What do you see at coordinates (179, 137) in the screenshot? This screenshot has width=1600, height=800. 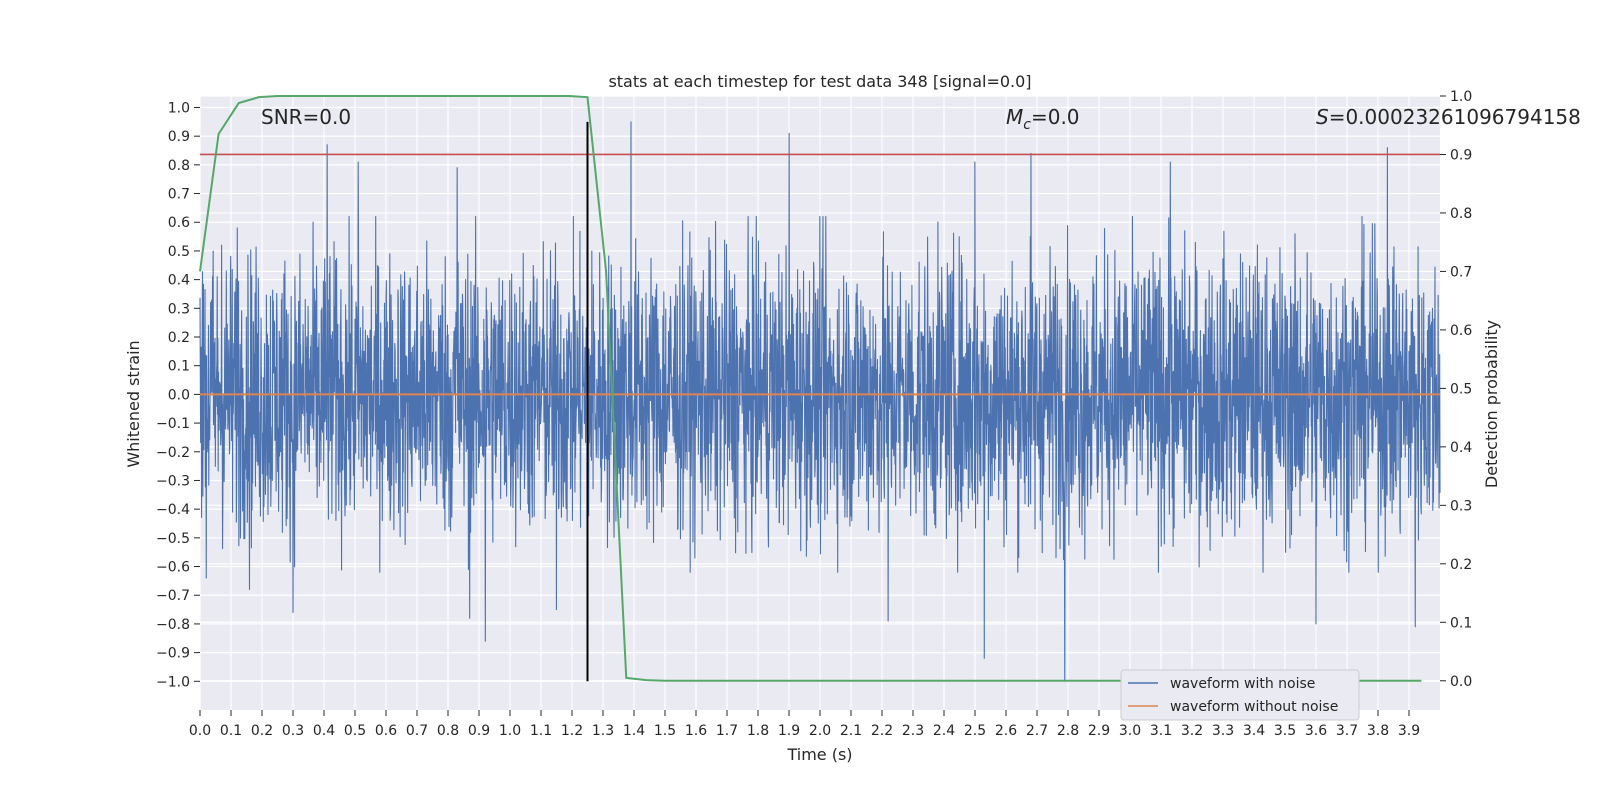 I see `y-tick-label: 0.9` at bounding box center [179, 137].